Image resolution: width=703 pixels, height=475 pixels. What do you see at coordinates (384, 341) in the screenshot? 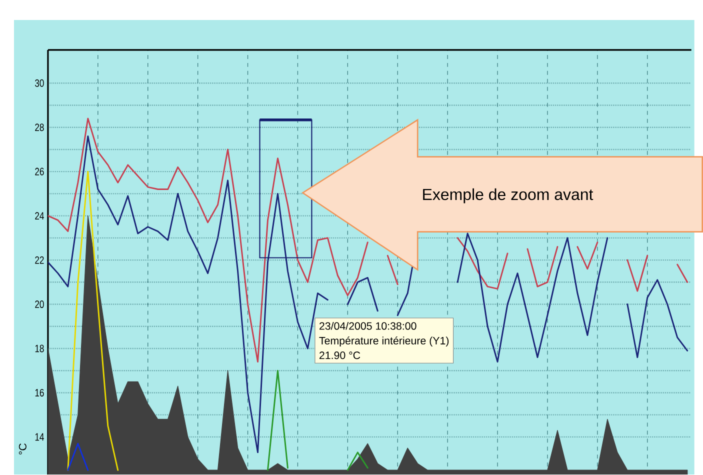
I see `annotation: Température intérieure (Y1)` at bounding box center [384, 341].